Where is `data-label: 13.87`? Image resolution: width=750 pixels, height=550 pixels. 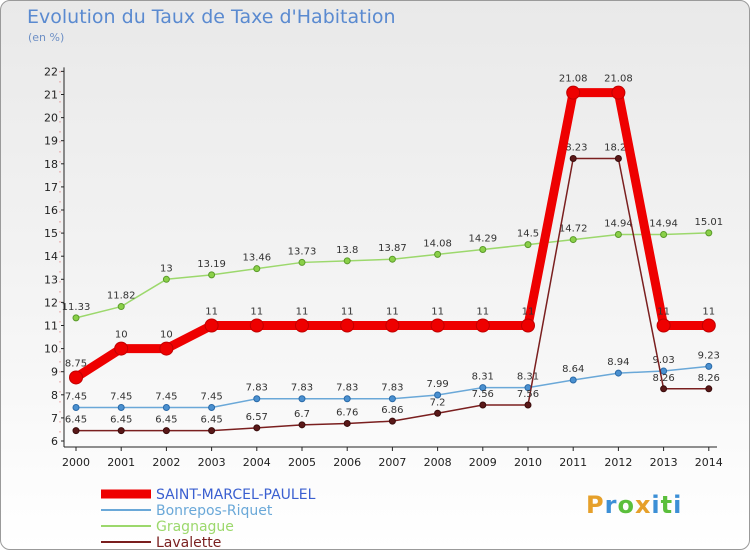
data-label: 13.87 is located at coordinates (392, 248).